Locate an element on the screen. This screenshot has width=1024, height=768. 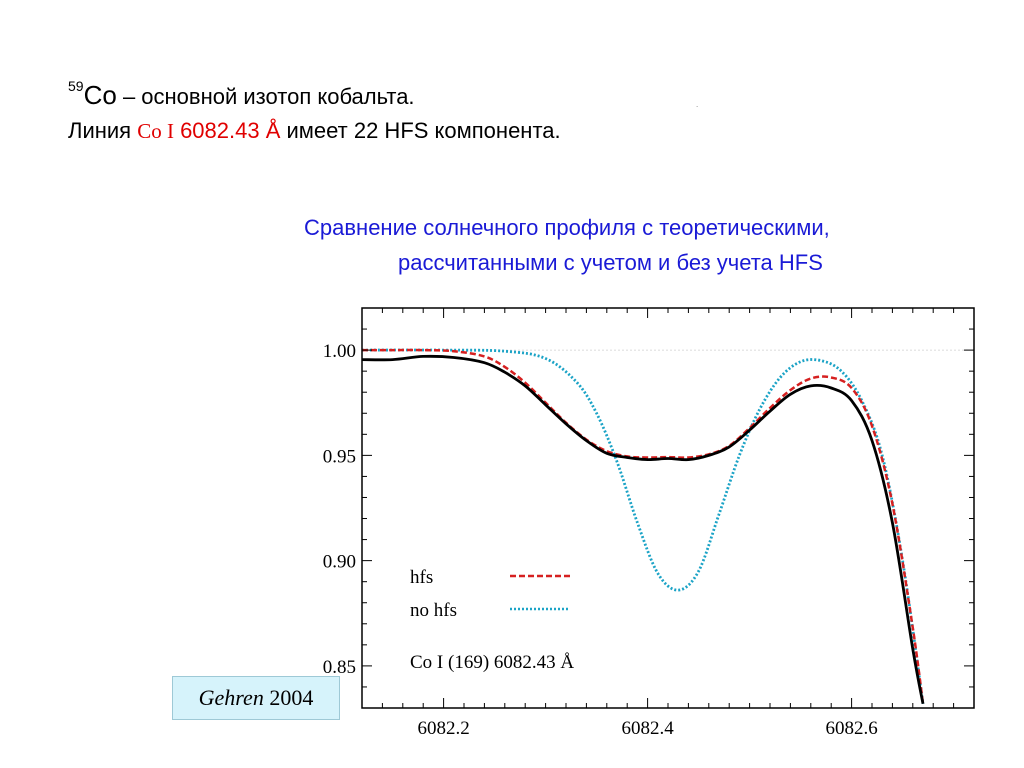
citation-author: Gehren is located at coordinates (231, 697).